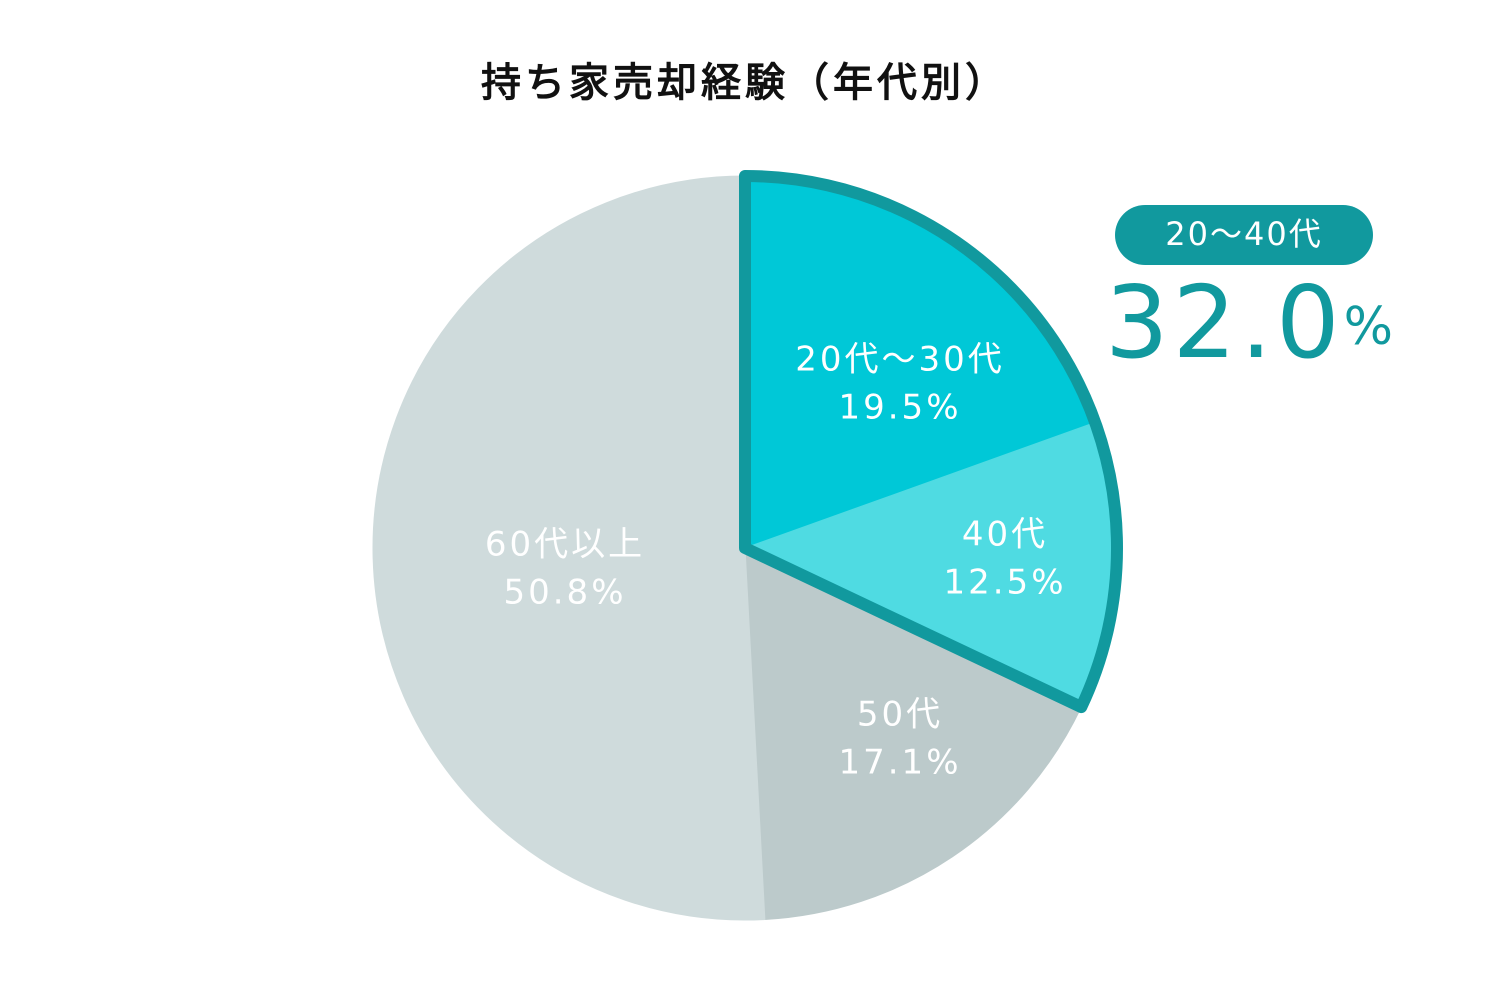  What do you see at coordinates (900, 360) in the screenshot?
I see `slice-category: 20代〜30代` at bounding box center [900, 360].